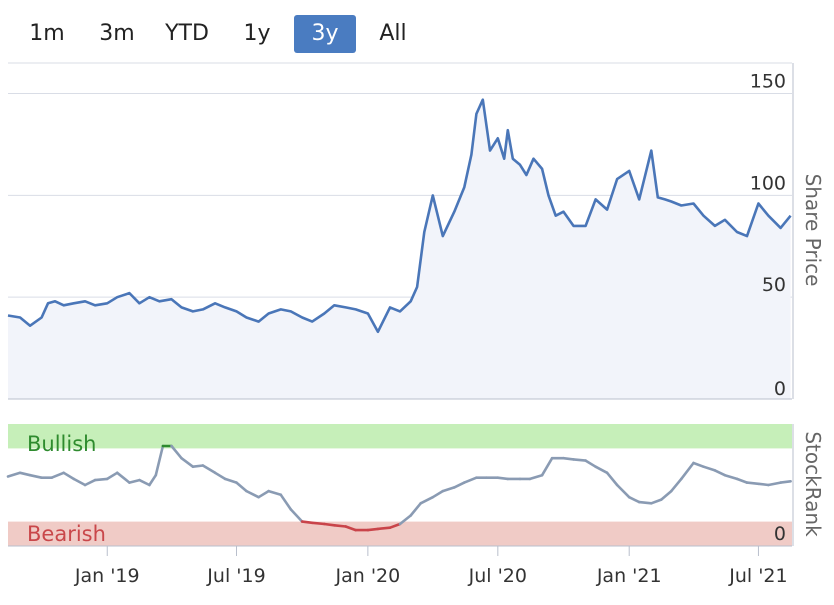 The height and width of the screenshot is (605, 834). Describe the element at coordinates (780, 534) in the screenshot. I see `rank-tick-label: 0` at that location.